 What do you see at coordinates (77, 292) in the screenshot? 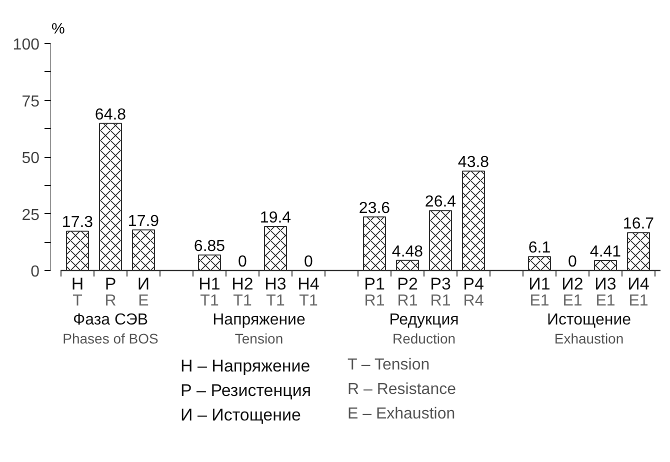
I see `x-tick-label: Н T` at bounding box center [77, 292].